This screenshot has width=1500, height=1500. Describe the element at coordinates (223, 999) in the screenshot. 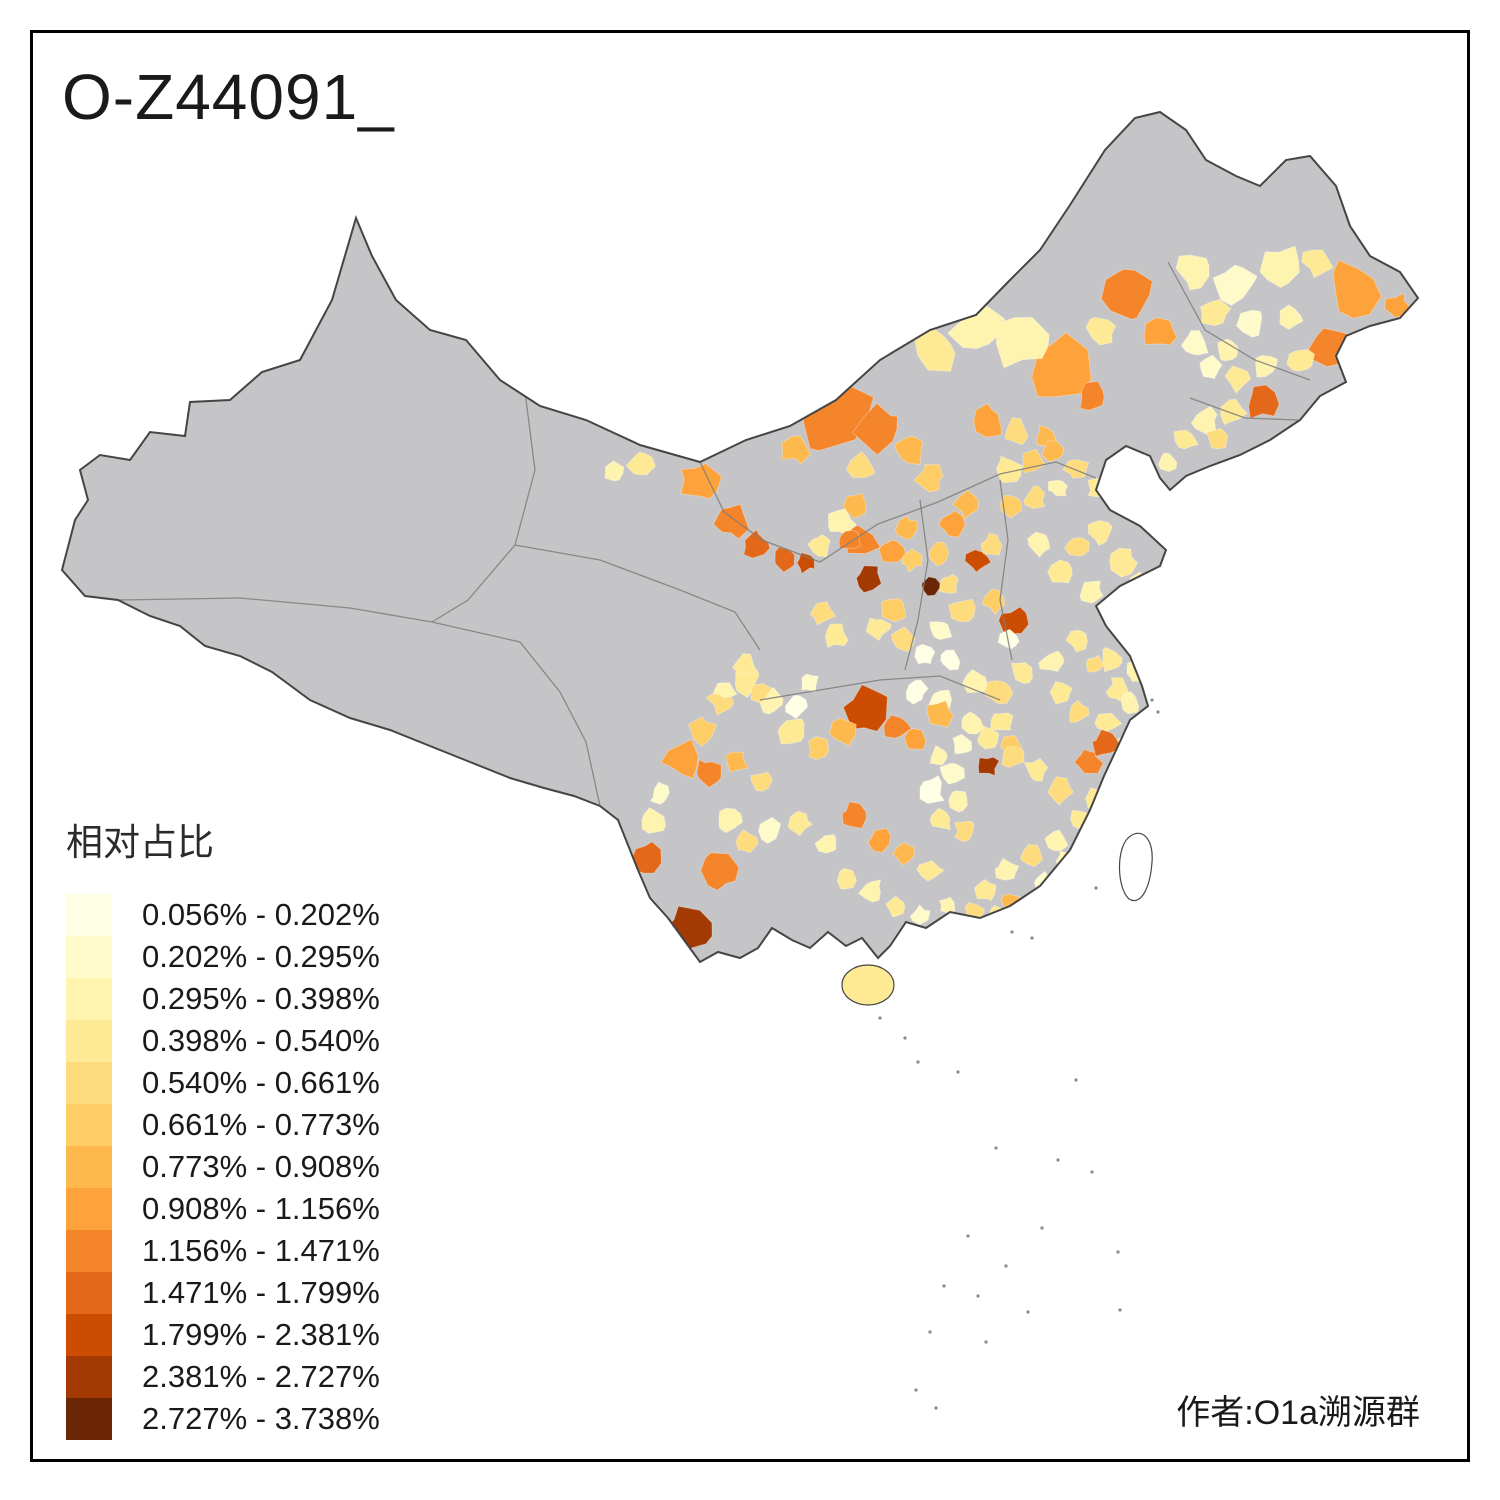

I see `legend-row: 0.295% - 0.398%` at that location.